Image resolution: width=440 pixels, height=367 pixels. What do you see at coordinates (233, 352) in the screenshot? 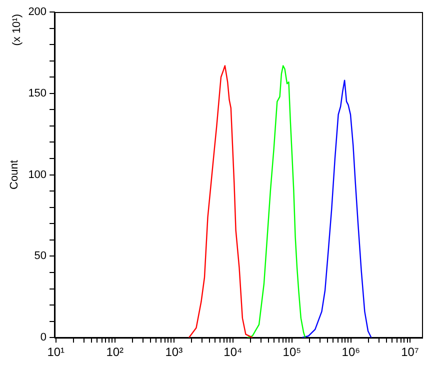
I see `x-tick-label: 10⁴` at bounding box center [233, 352].